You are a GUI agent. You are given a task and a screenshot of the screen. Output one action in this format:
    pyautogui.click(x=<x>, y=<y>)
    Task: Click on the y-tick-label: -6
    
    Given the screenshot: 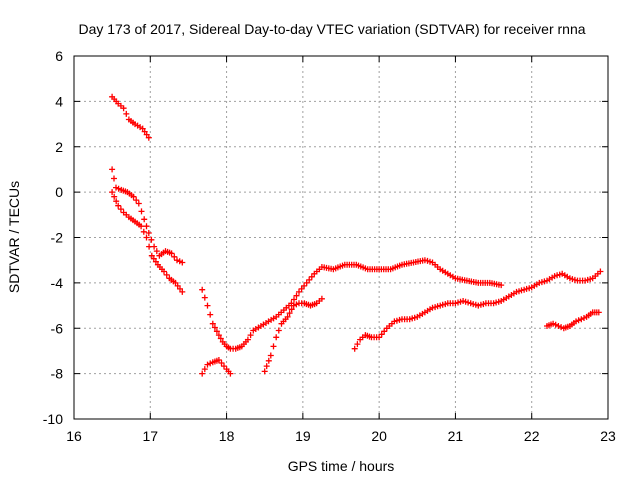 What is the action you would take?
    pyautogui.click(x=57, y=328)
    